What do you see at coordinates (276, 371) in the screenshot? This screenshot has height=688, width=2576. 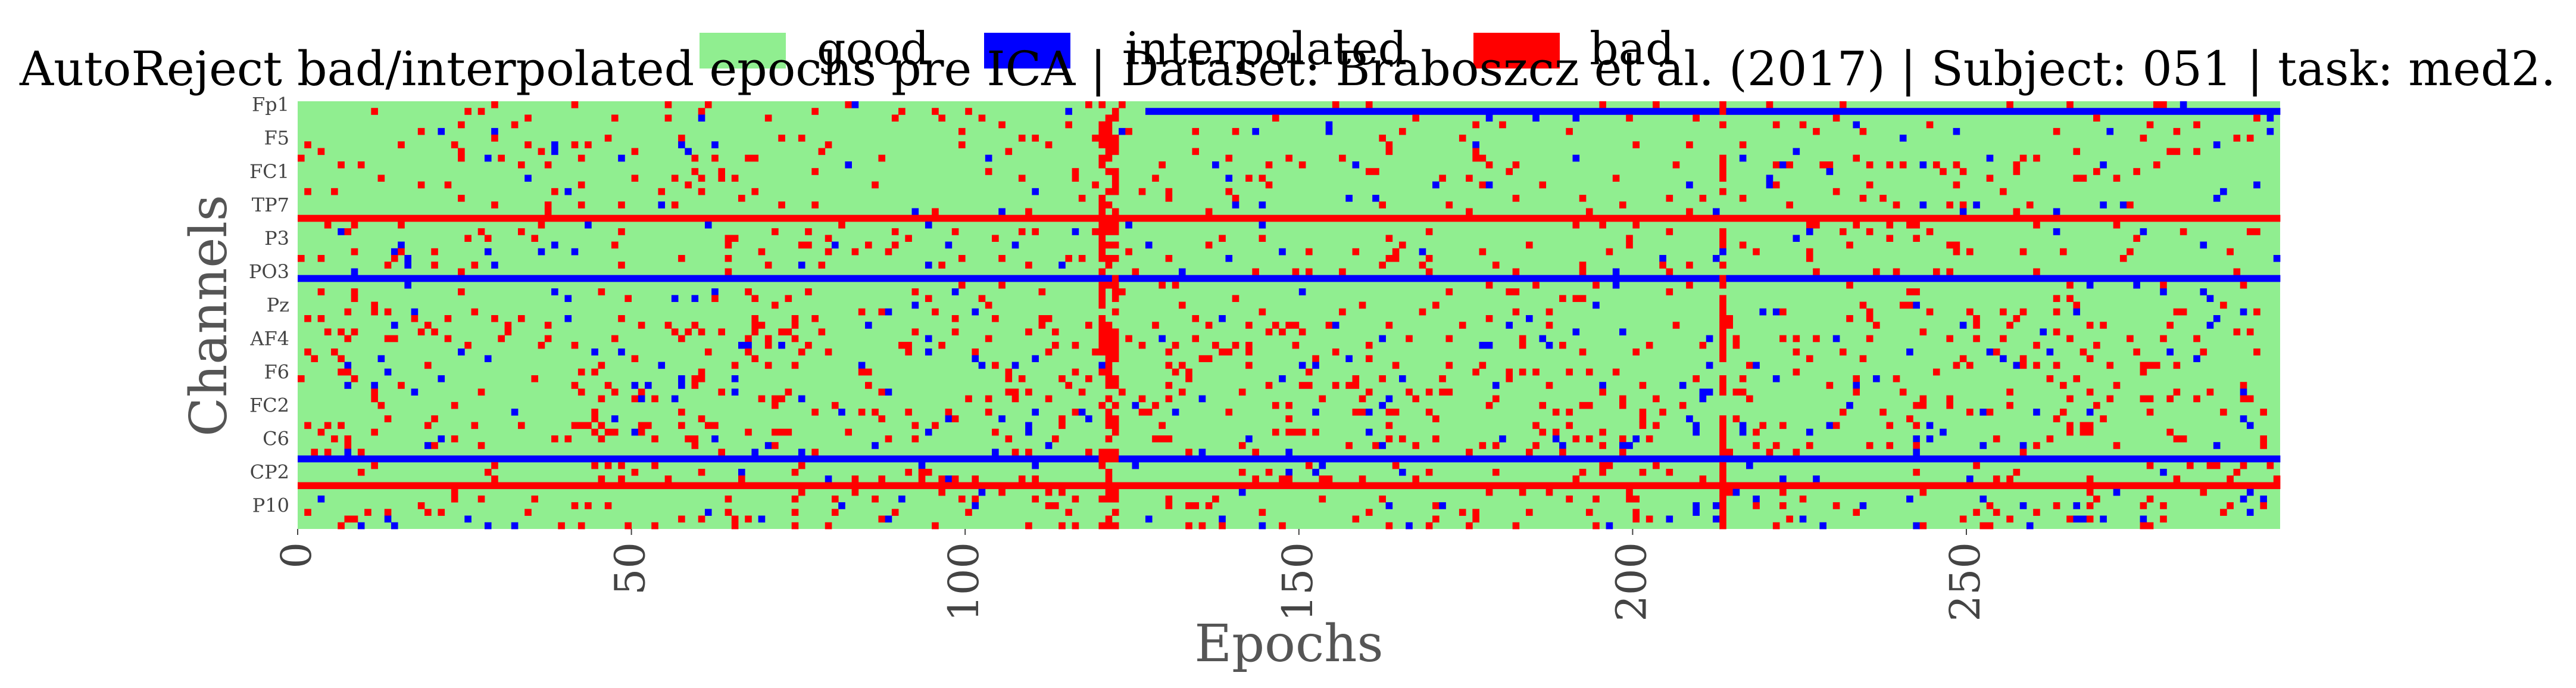 I see `y-tick-label: F6` at bounding box center [276, 371].